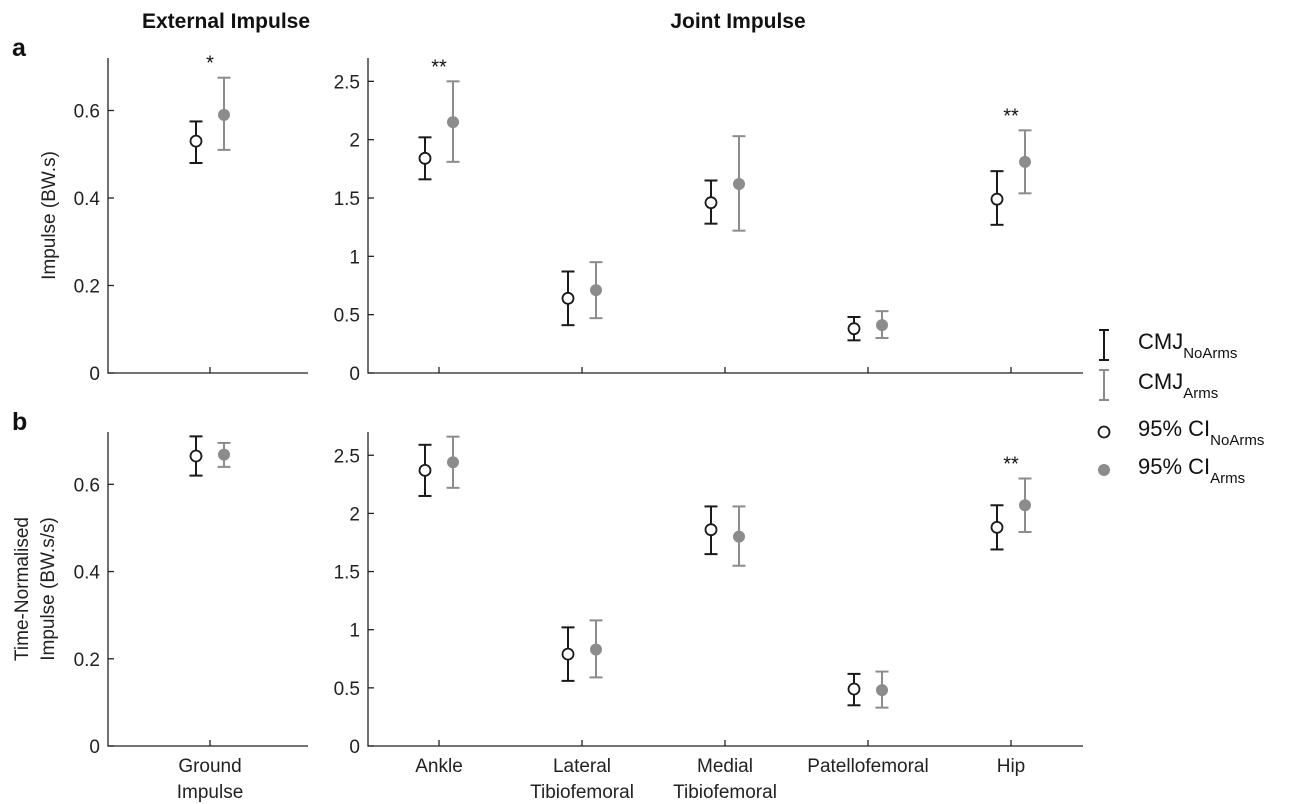  Describe the element at coordinates (48, 589) in the screenshot. I see `y-axis-label-line: Impulse (BW.s/s)` at that location.